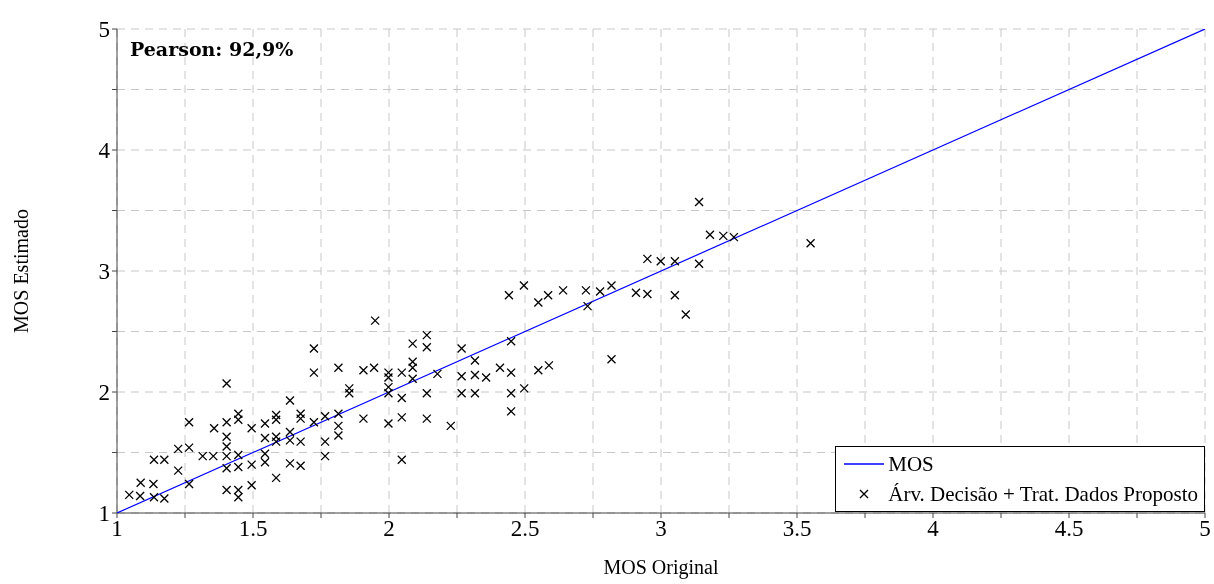 Image resolution: width=1214 pixels, height=584 pixels. Describe the element at coordinates (933, 529) in the screenshot. I see `x-tick-label: 4` at that location.